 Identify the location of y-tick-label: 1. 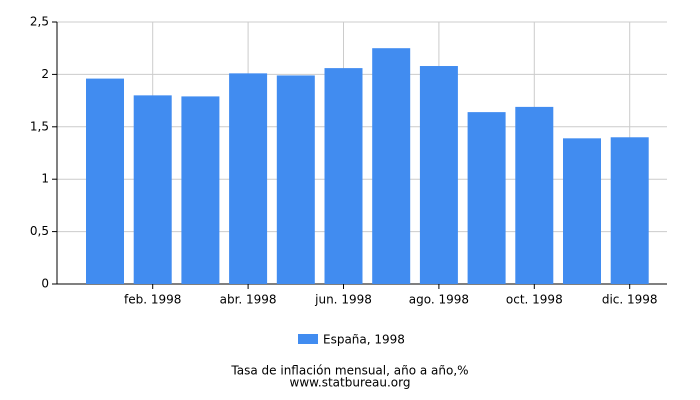
(45, 179).